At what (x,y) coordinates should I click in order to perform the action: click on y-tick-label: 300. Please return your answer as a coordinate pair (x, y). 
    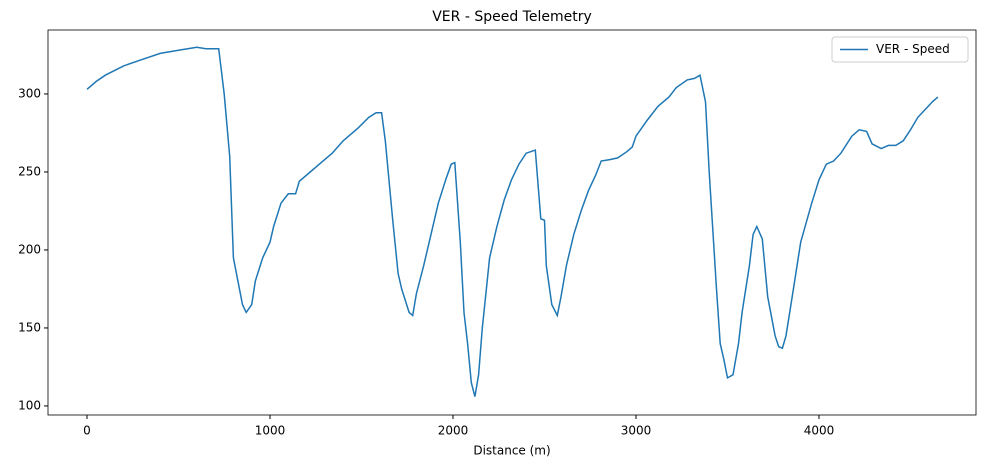
    Looking at the image, I should click on (29, 93).